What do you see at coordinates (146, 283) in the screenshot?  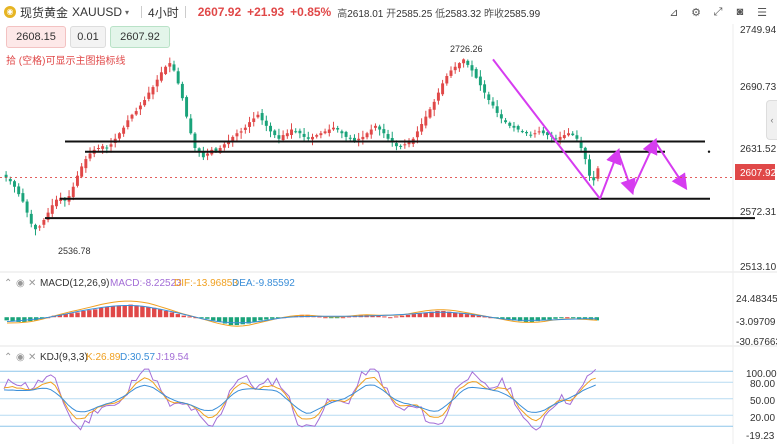 I see `macd-value: MACD:-8.22523` at bounding box center [146, 283].